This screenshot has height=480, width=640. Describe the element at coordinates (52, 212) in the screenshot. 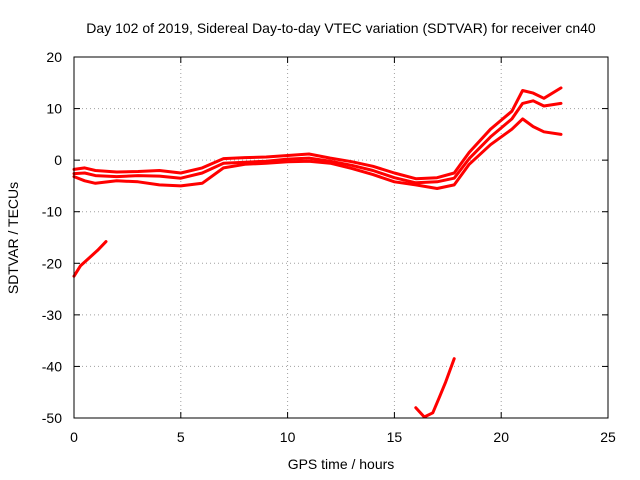

I see `y-tick-label: -10` at that location.